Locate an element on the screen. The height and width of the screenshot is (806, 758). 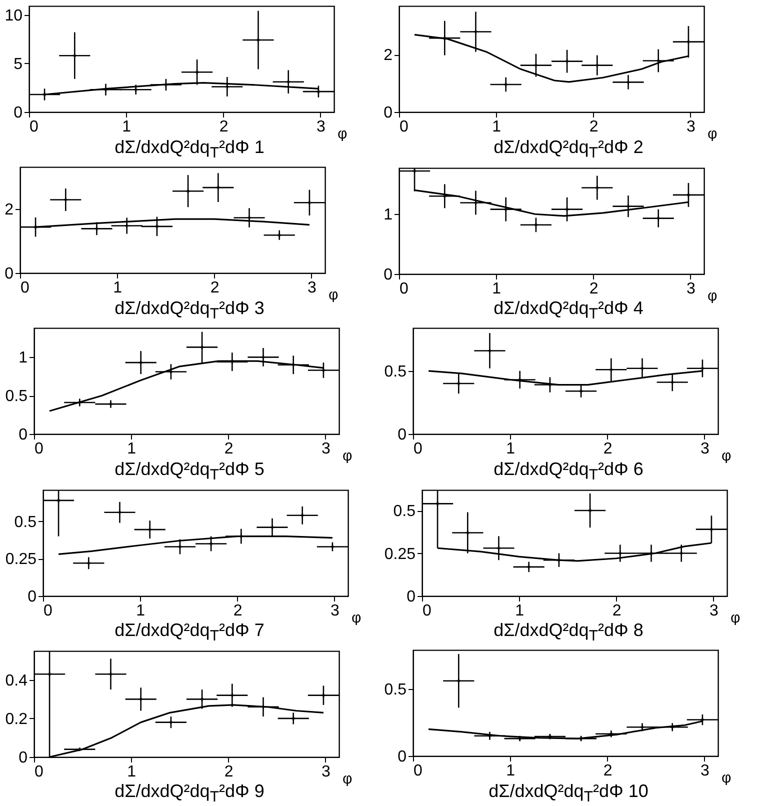
text: dΣ/dxdQ²dq$_{T}$²dΦ 6 is located at coordinates (569, 471).